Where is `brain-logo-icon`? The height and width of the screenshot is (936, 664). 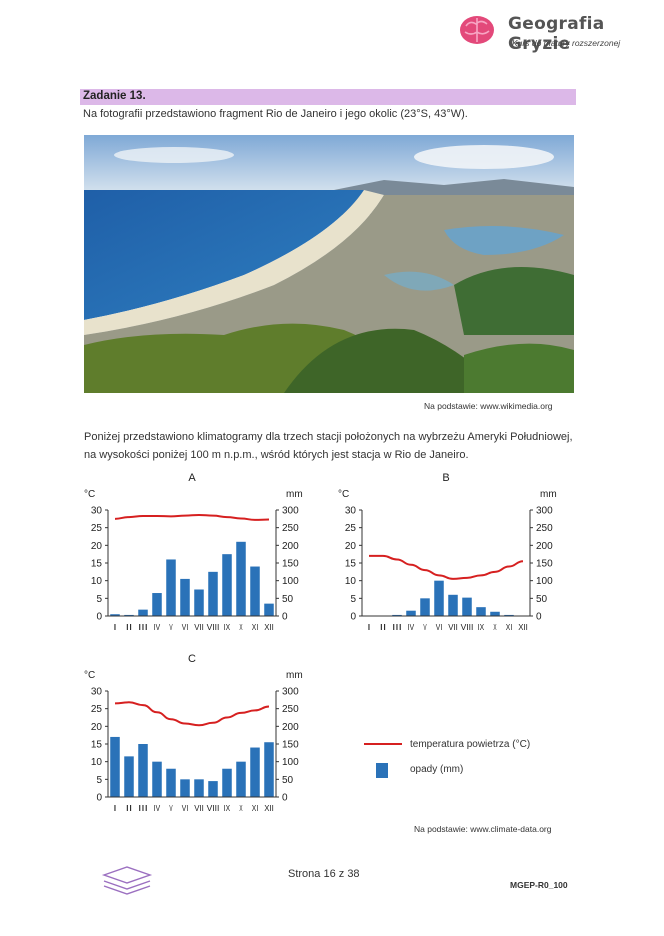 brain-logo-icon is located at coordinates (477, 30).